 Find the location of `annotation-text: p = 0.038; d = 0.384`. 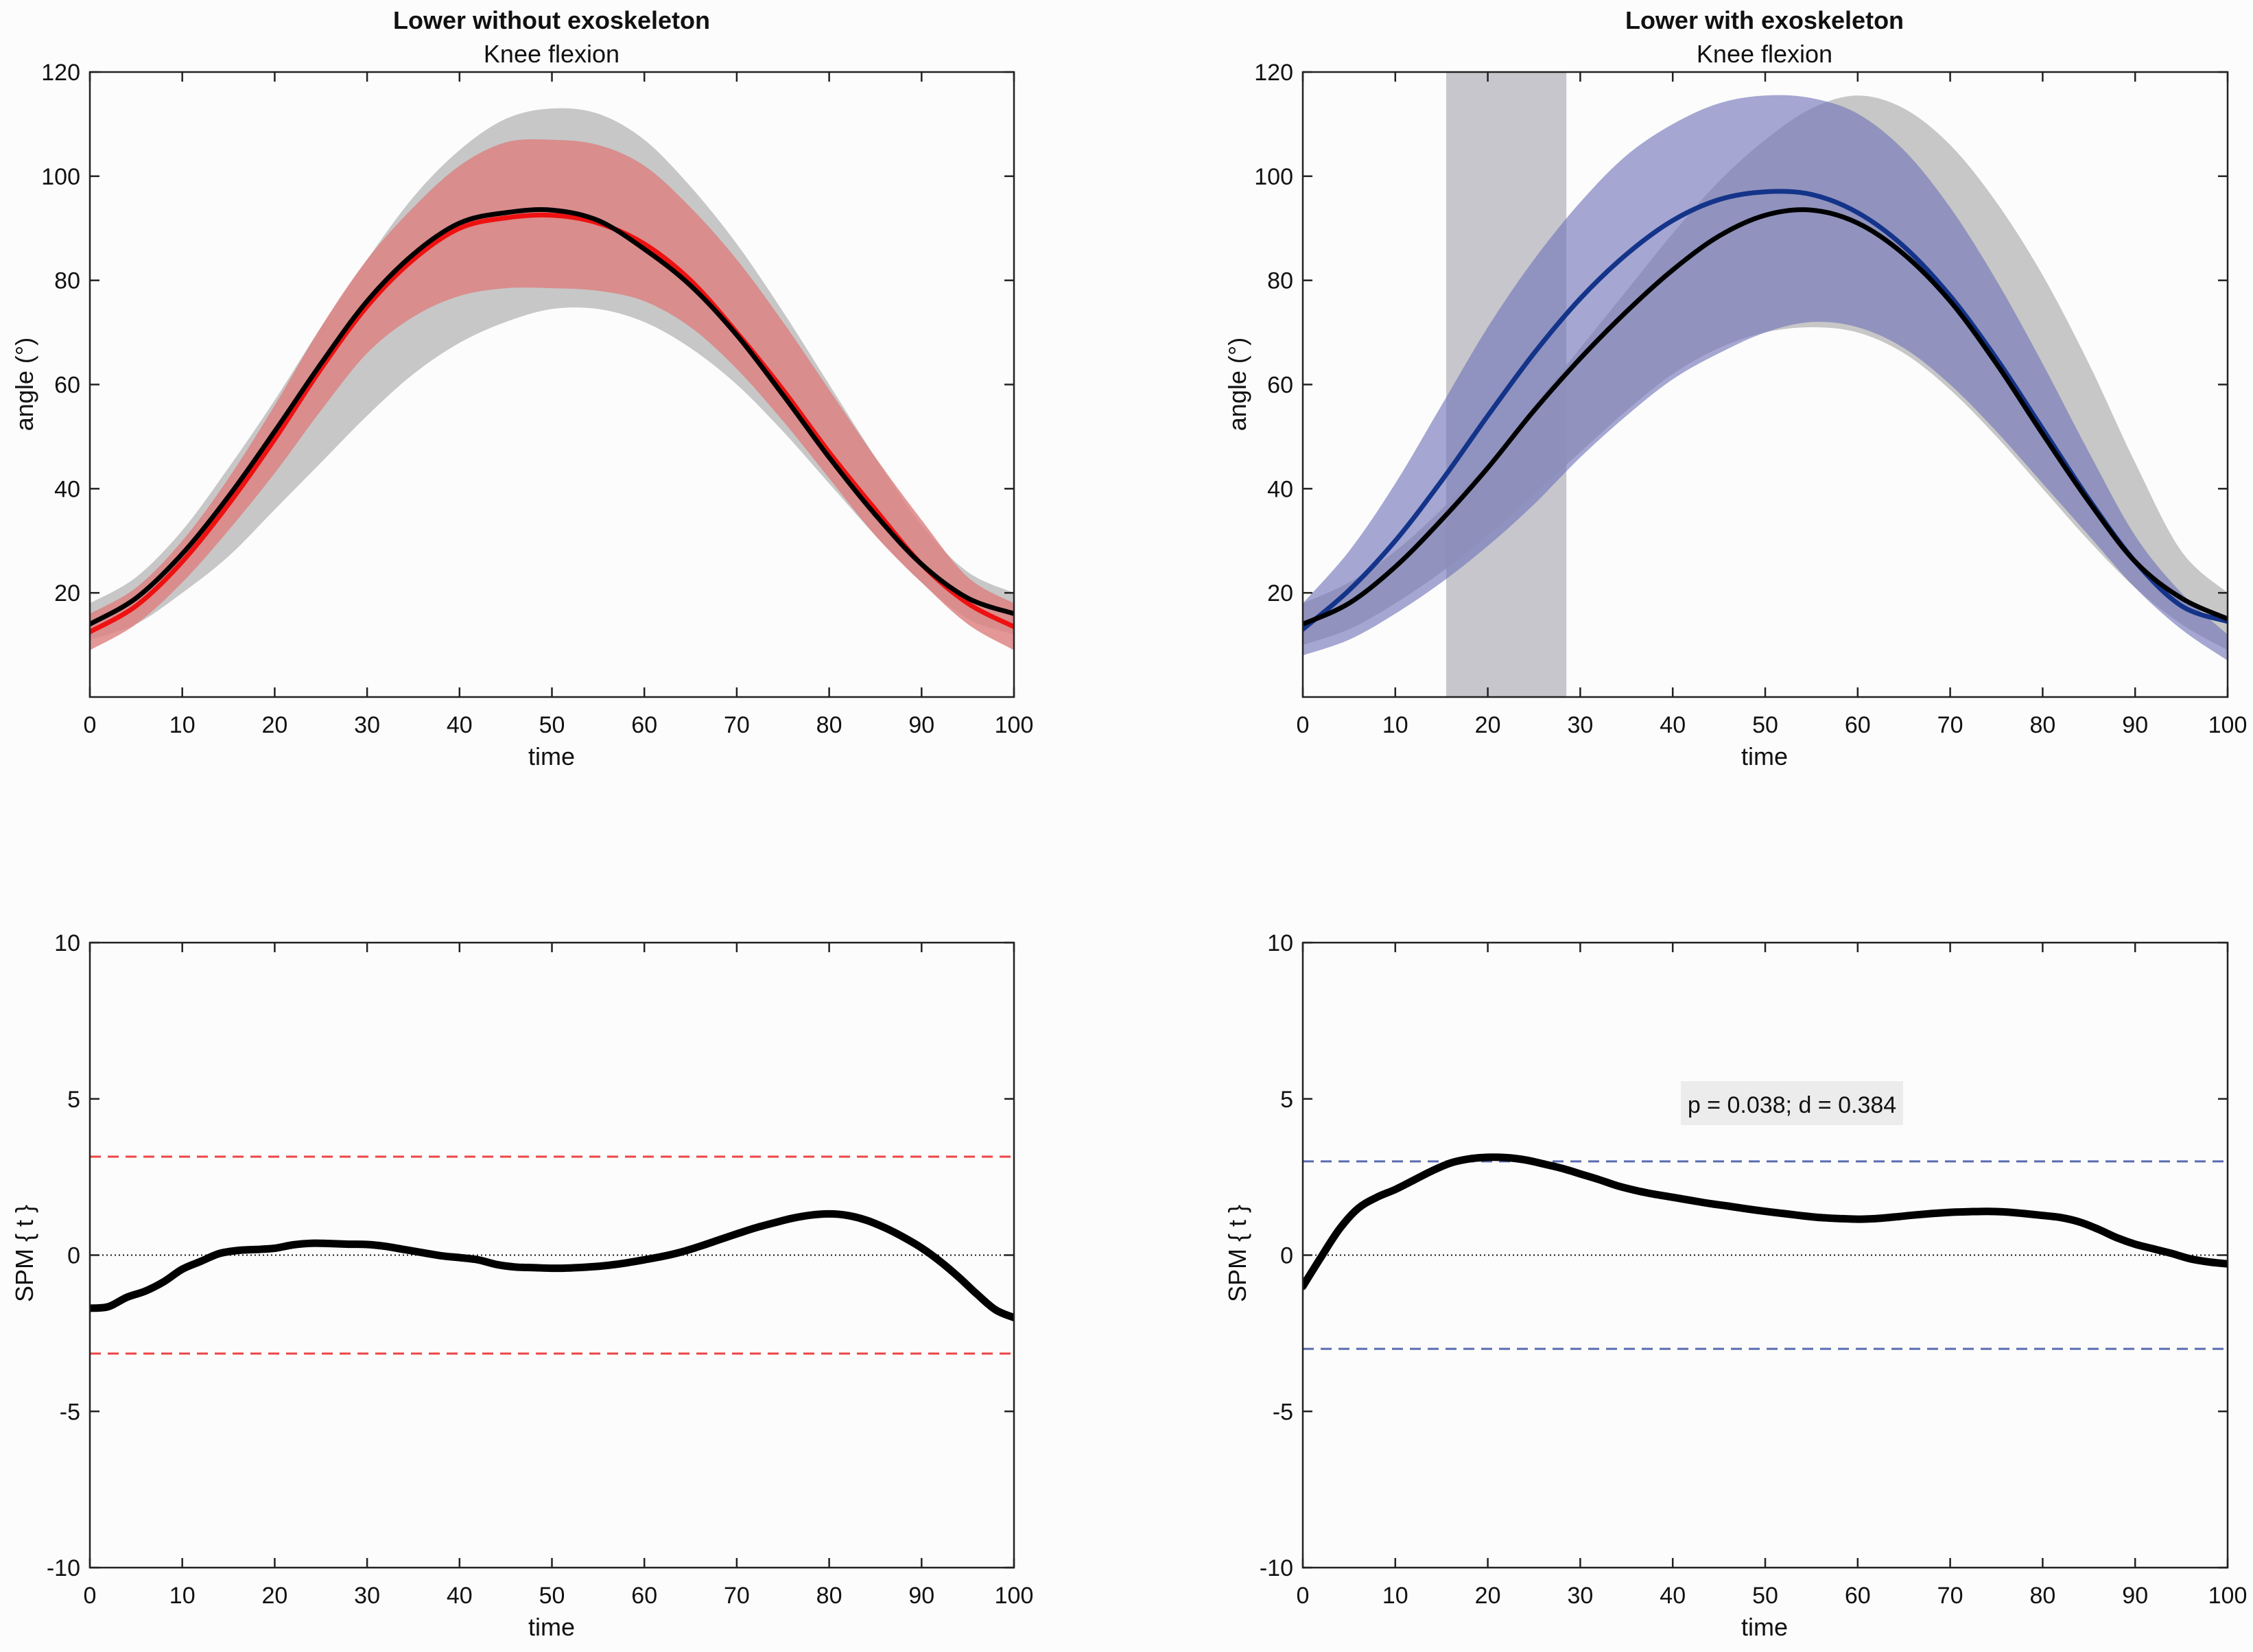

annotation-text: p = 0.038; d = 0.384 is located at coordinates (1792, 1105).